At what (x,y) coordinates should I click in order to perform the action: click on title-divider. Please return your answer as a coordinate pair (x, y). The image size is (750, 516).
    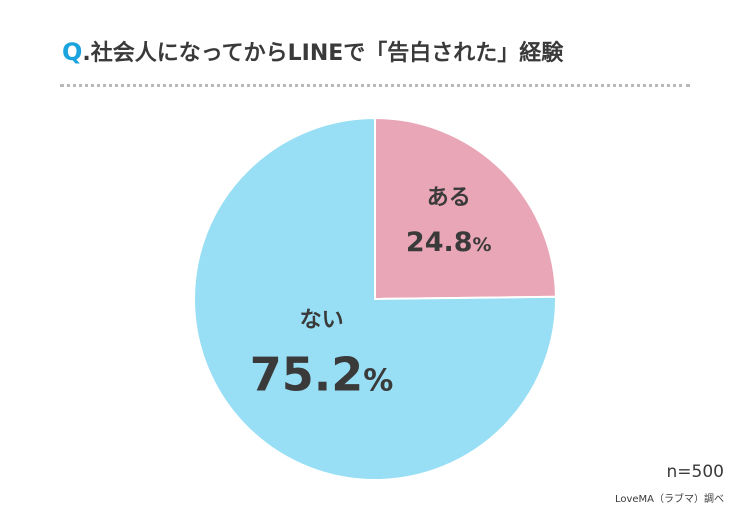
    Looking at the image, I should click on (375, 85).